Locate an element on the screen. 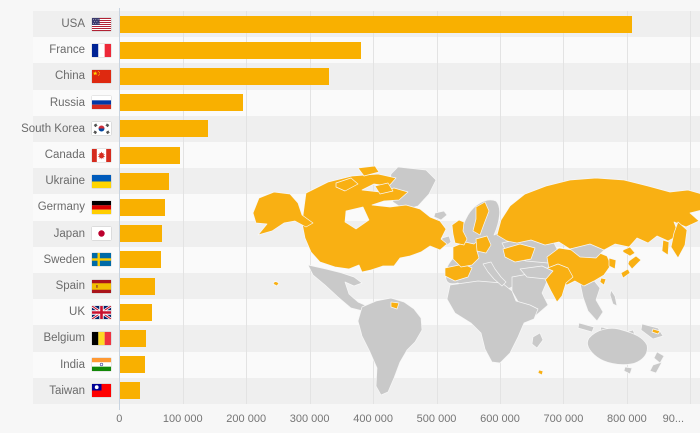 This screenshot has width=700, height=433. map-australia is located at coordinates (617, 346).